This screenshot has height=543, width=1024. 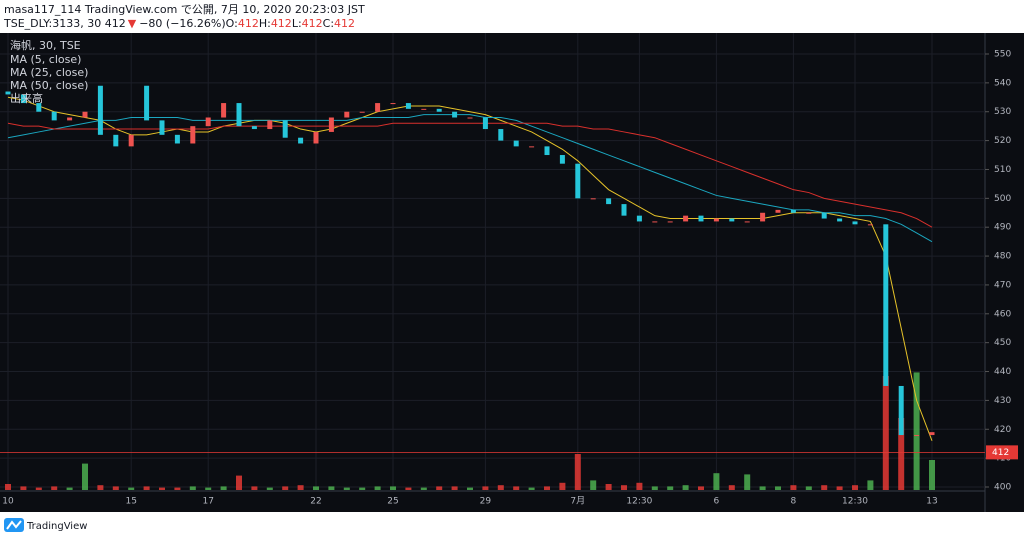 What do you see at coordinates (1002, 170) in the screenshot?
I see `y-tick-label: 510` at bounding box center [1002, 170].